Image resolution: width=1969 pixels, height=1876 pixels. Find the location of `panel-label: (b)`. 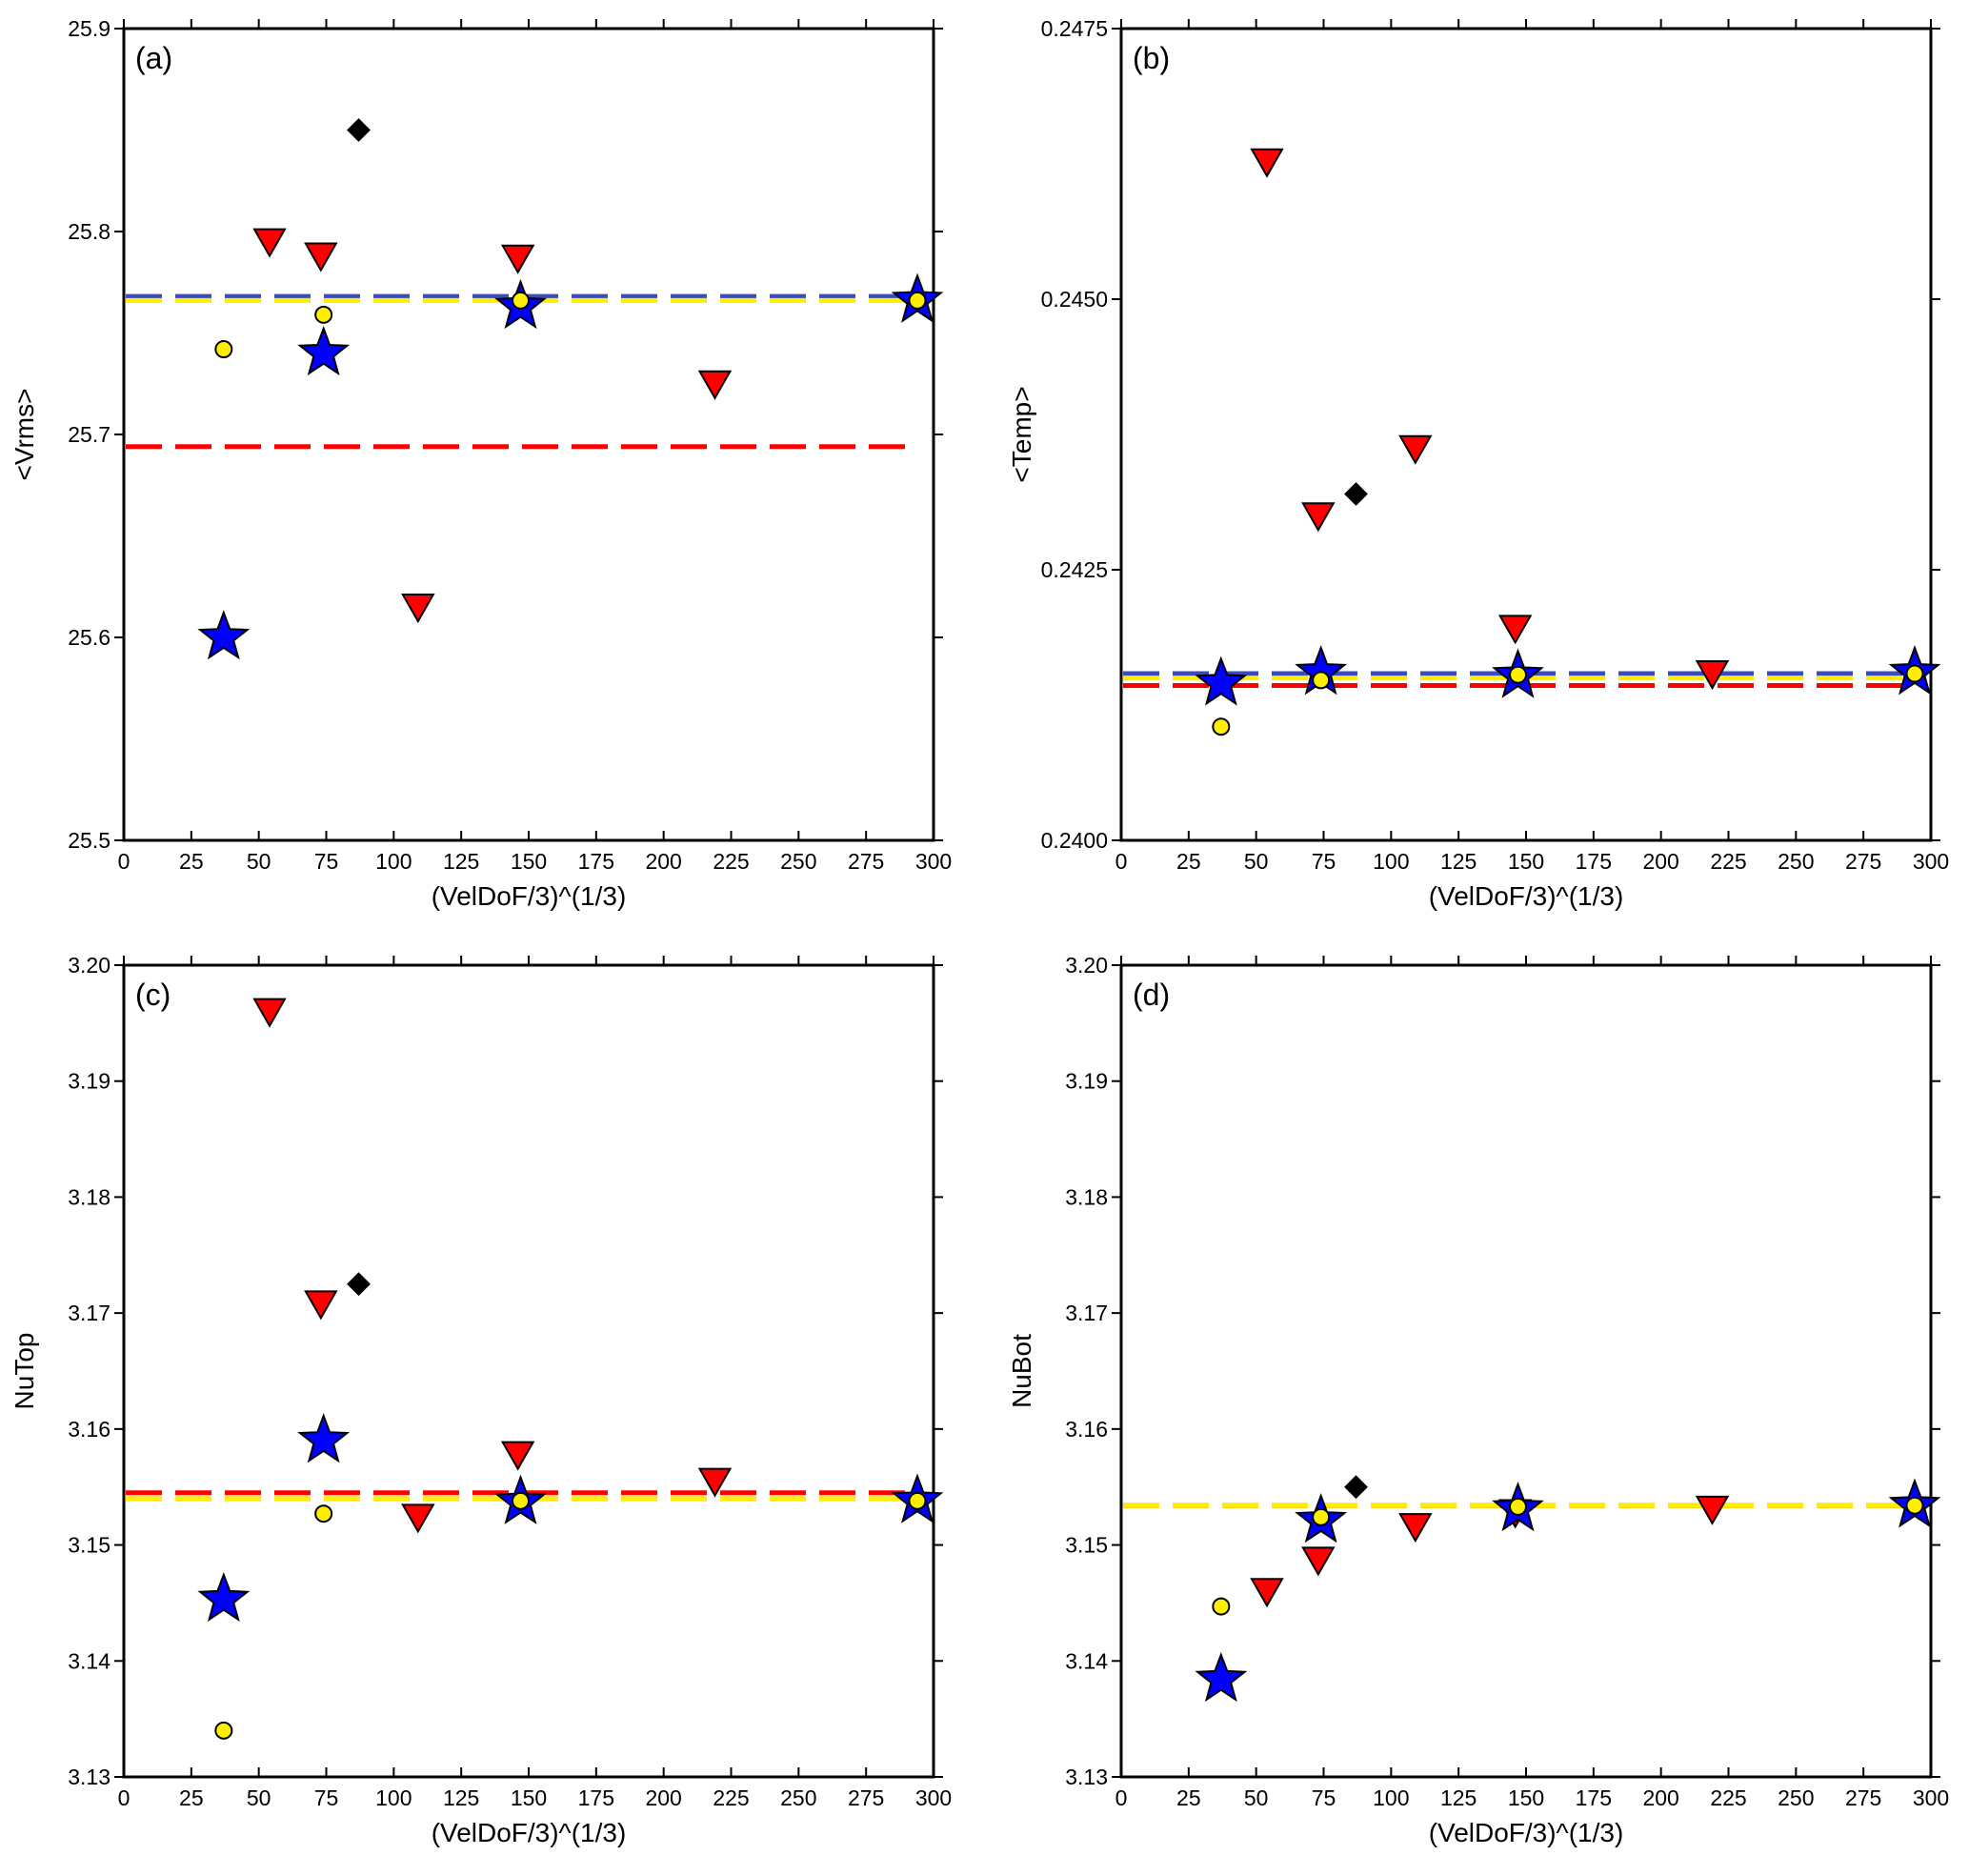

panel-label: (b) is located at coordinates (1152, 58).